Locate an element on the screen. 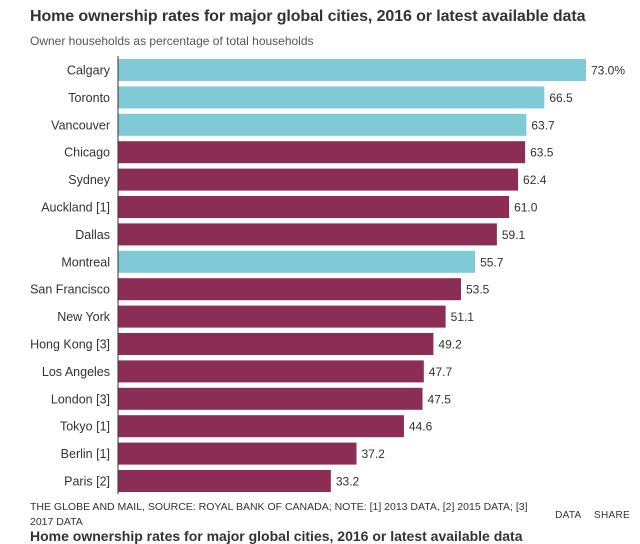 The height and width of the screenshot is (544, 640). footer-links: DATA SHARE is located at coordinates (587, 515).